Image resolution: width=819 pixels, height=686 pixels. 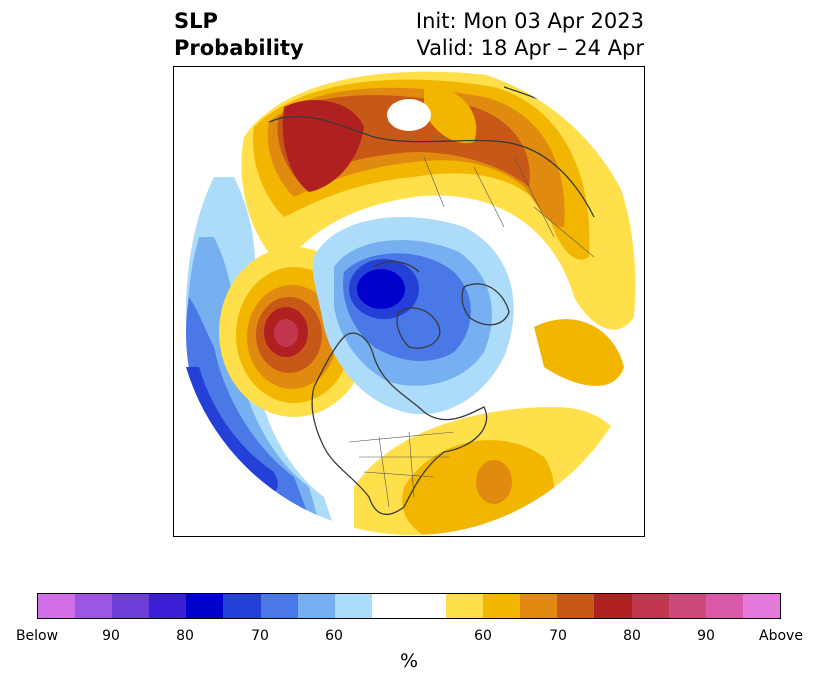 I want to click on colorbar-tick-label: Above, so click(x=781, y=636).